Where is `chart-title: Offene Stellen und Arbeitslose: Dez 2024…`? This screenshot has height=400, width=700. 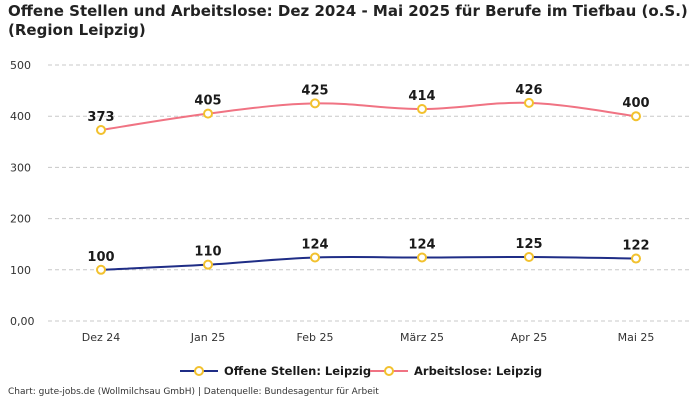 chart-title: Offene Stellen und Arbeitslose: Dez 2024… is located at coordinates (348, 20).